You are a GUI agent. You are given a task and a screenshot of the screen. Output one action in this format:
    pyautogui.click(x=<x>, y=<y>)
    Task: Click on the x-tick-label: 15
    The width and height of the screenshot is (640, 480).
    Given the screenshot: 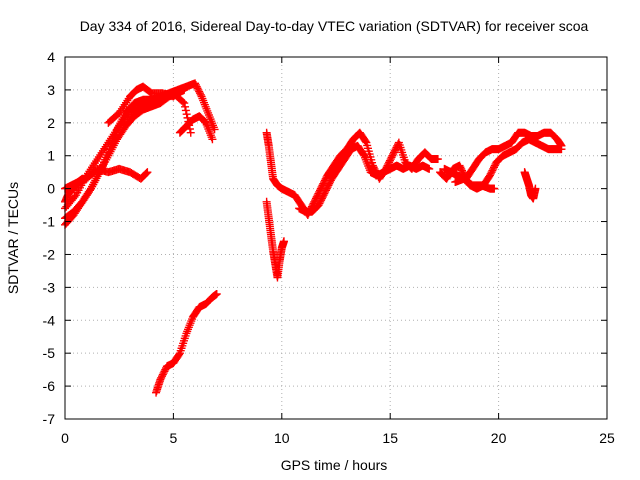 What is the action you would take?
    pyautogui.click(x=390, y=438)
    